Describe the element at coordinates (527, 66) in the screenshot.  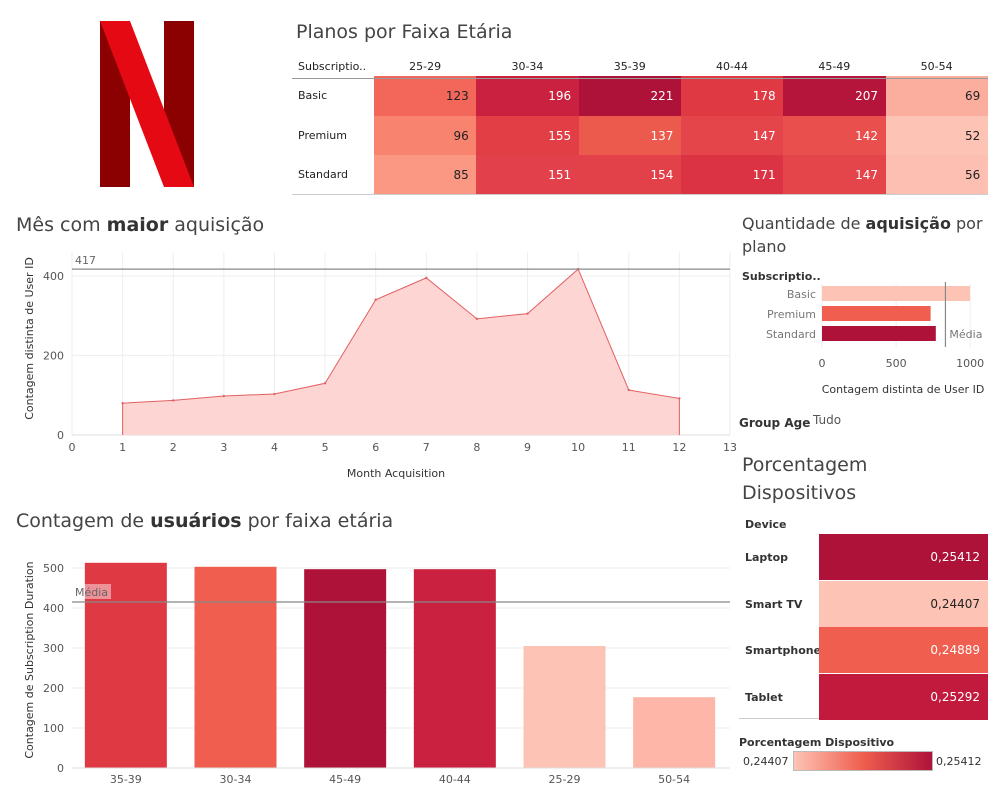
I see `plans-column-header: 30-34` at that location.